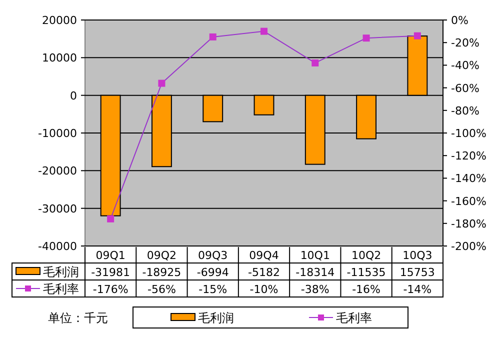 This screenshot has width=500, height=343. I want to click on y2-tick-label: -80%, so click(465, 111).